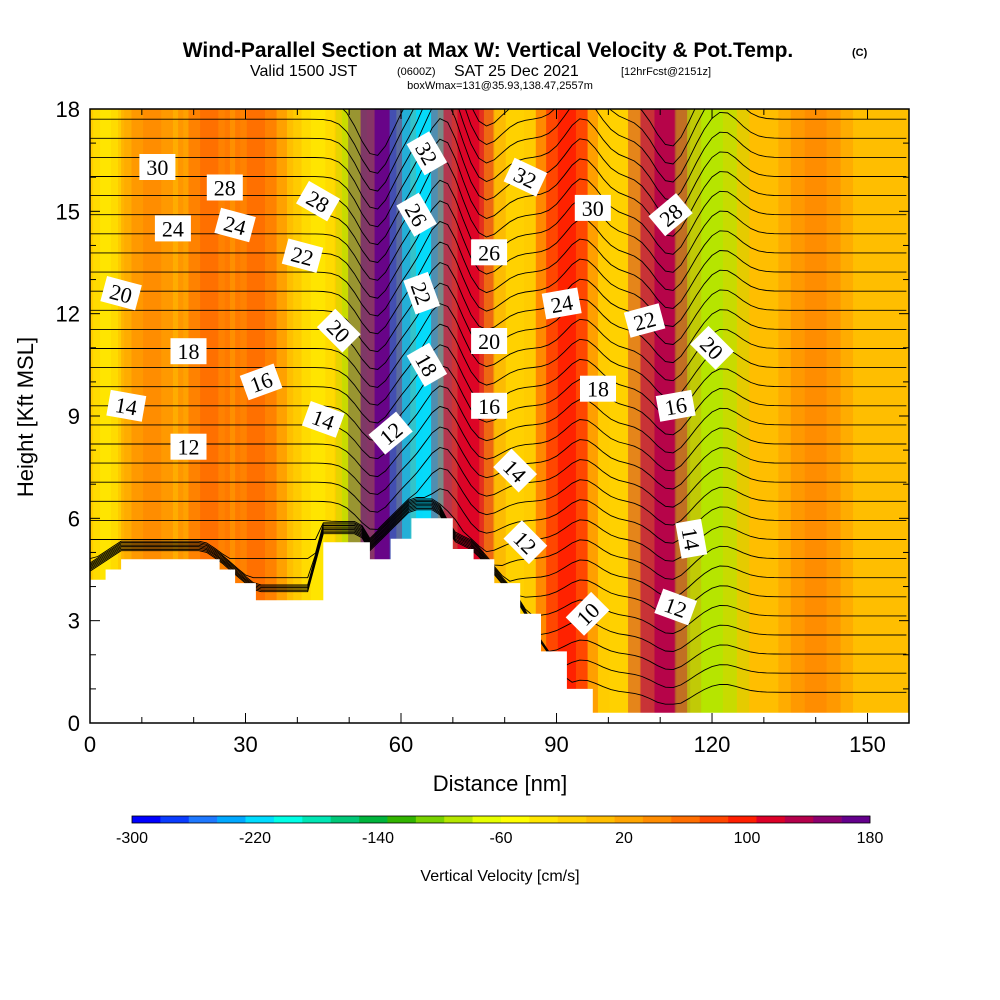 This screenshot has width=1000, height=1000. Describe the element at coordinates (499, 876) in the screenshot. I see `colorbar-label: Vertical Velocity [cm/s]` at that location.